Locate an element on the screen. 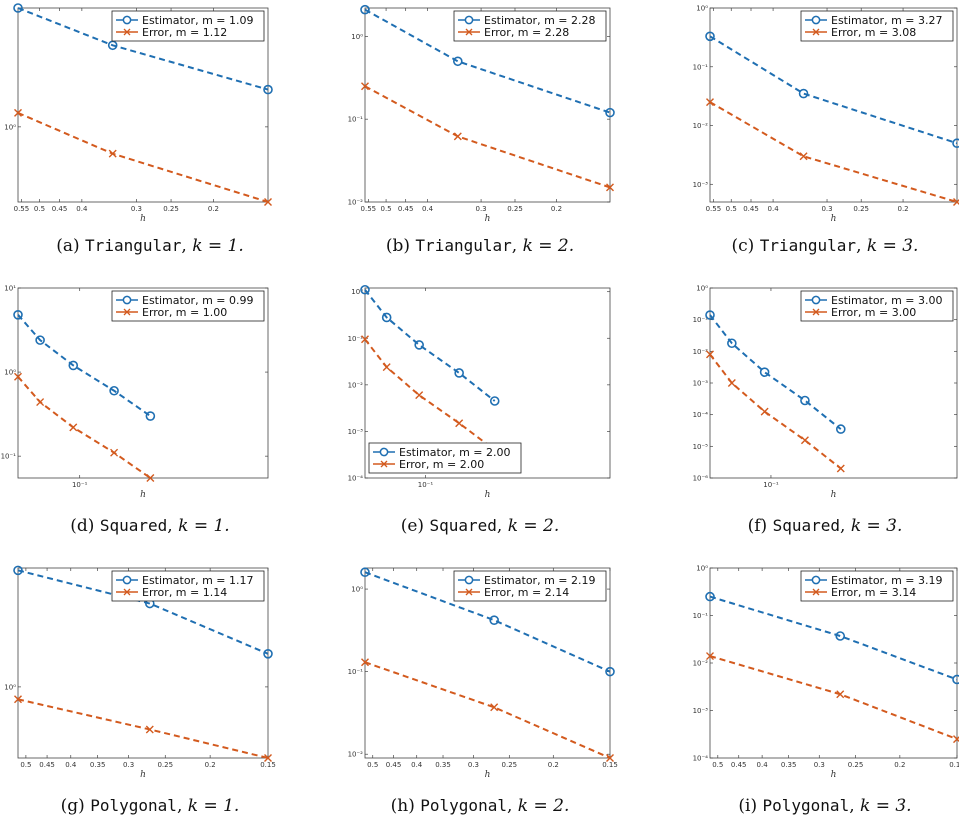 This screenshot has width=959, height=822. caption-label: (d) is located at coordinates (82, 526).